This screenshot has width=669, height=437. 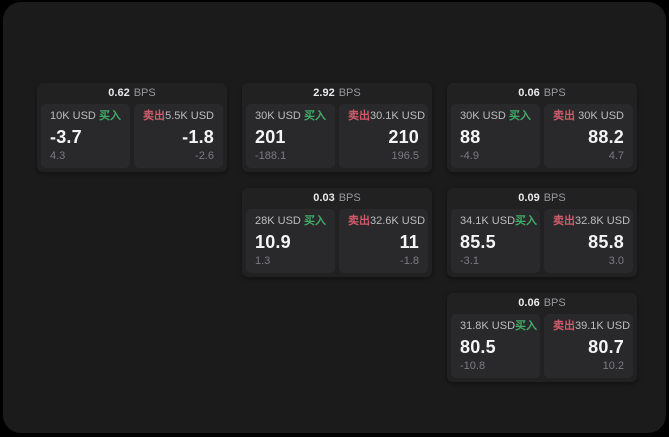 I want to click on buy-tile: 31.8K USD 买入 80.5 -10.8, so click(x=495, y=346).